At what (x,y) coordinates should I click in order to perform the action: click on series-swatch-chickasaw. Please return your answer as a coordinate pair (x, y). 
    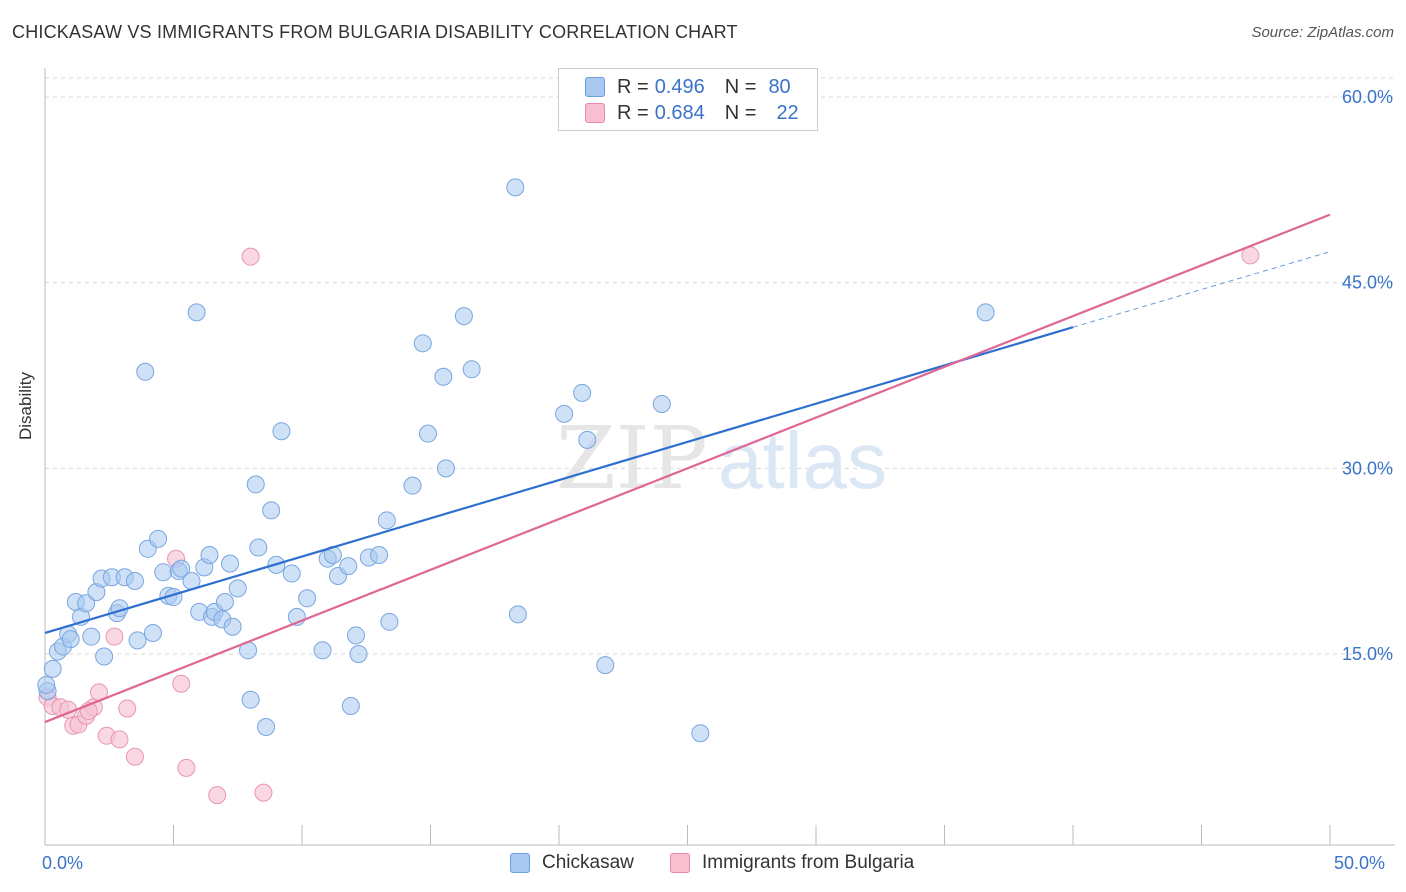
    Looking at the image, I should click on (520, 863).